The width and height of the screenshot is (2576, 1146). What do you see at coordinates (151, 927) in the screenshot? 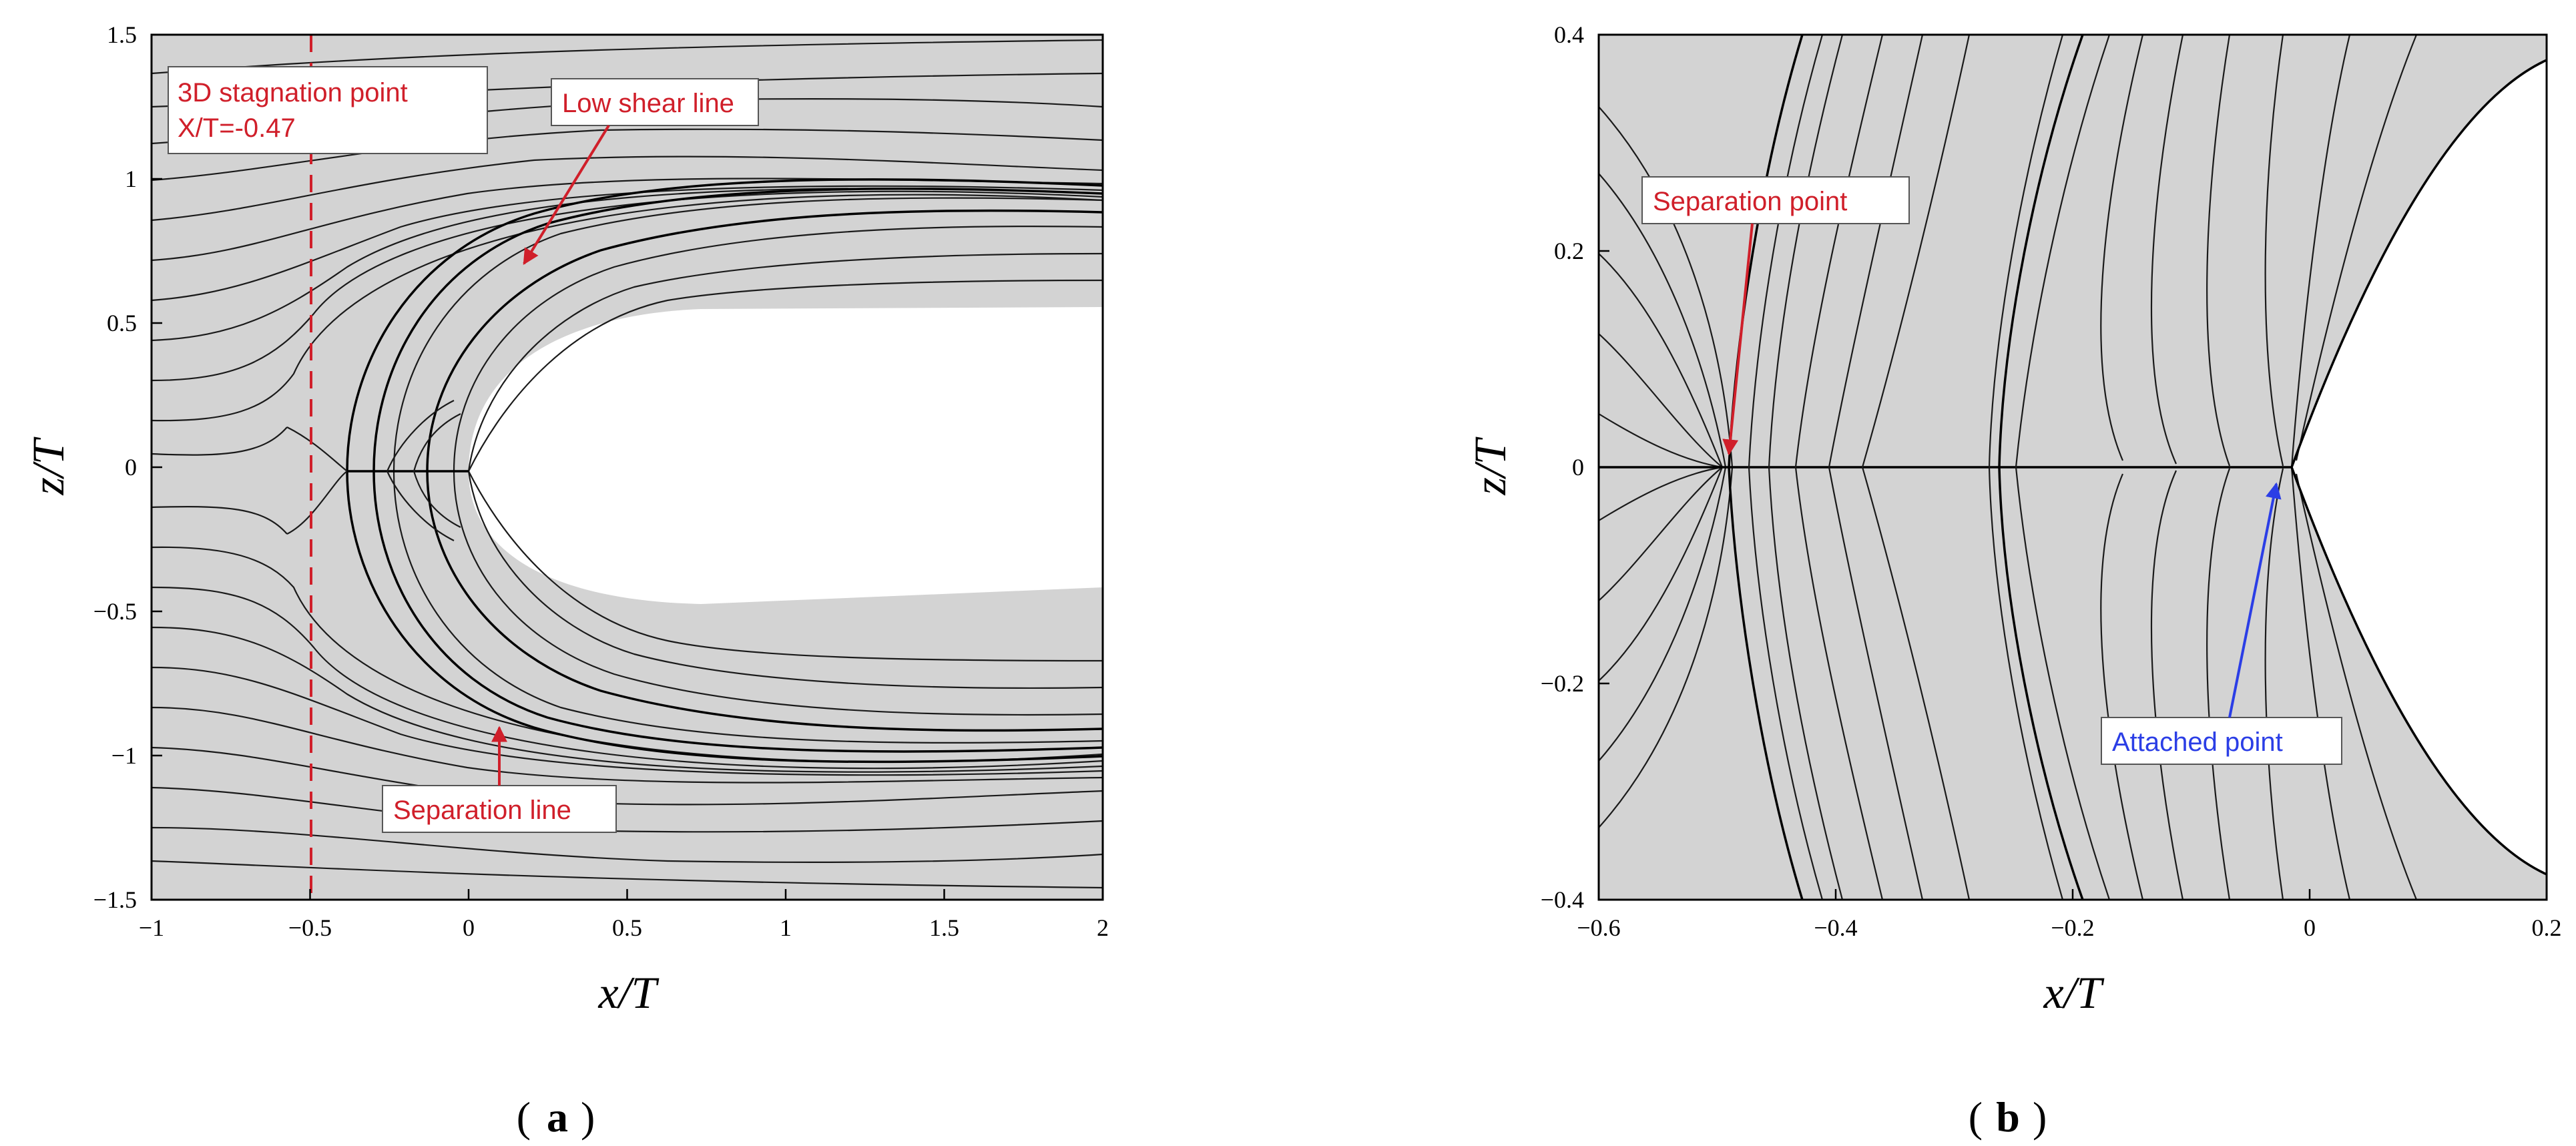
I see `panel-a-xtick-label: −1` at bounding box center [151, 927].